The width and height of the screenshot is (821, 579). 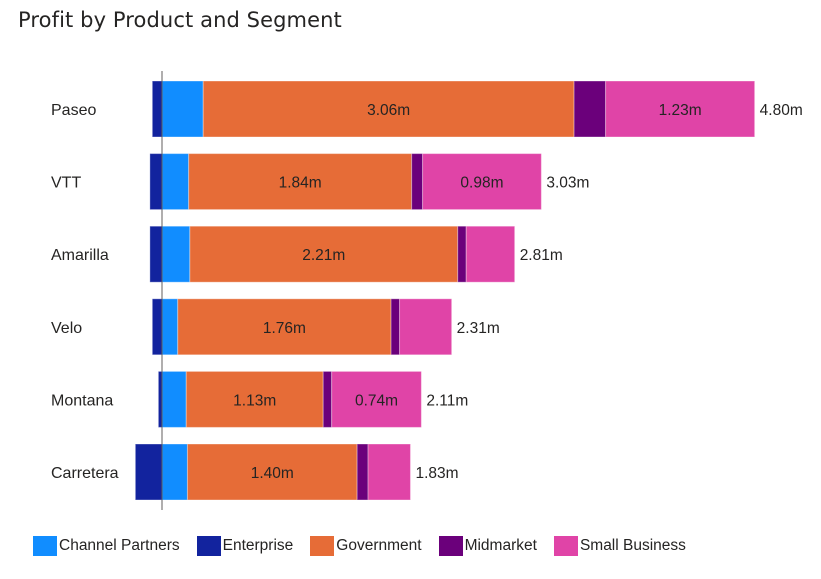 I want to click on chart-title: Profit by Product and Segment, so click(x=180, y=20).